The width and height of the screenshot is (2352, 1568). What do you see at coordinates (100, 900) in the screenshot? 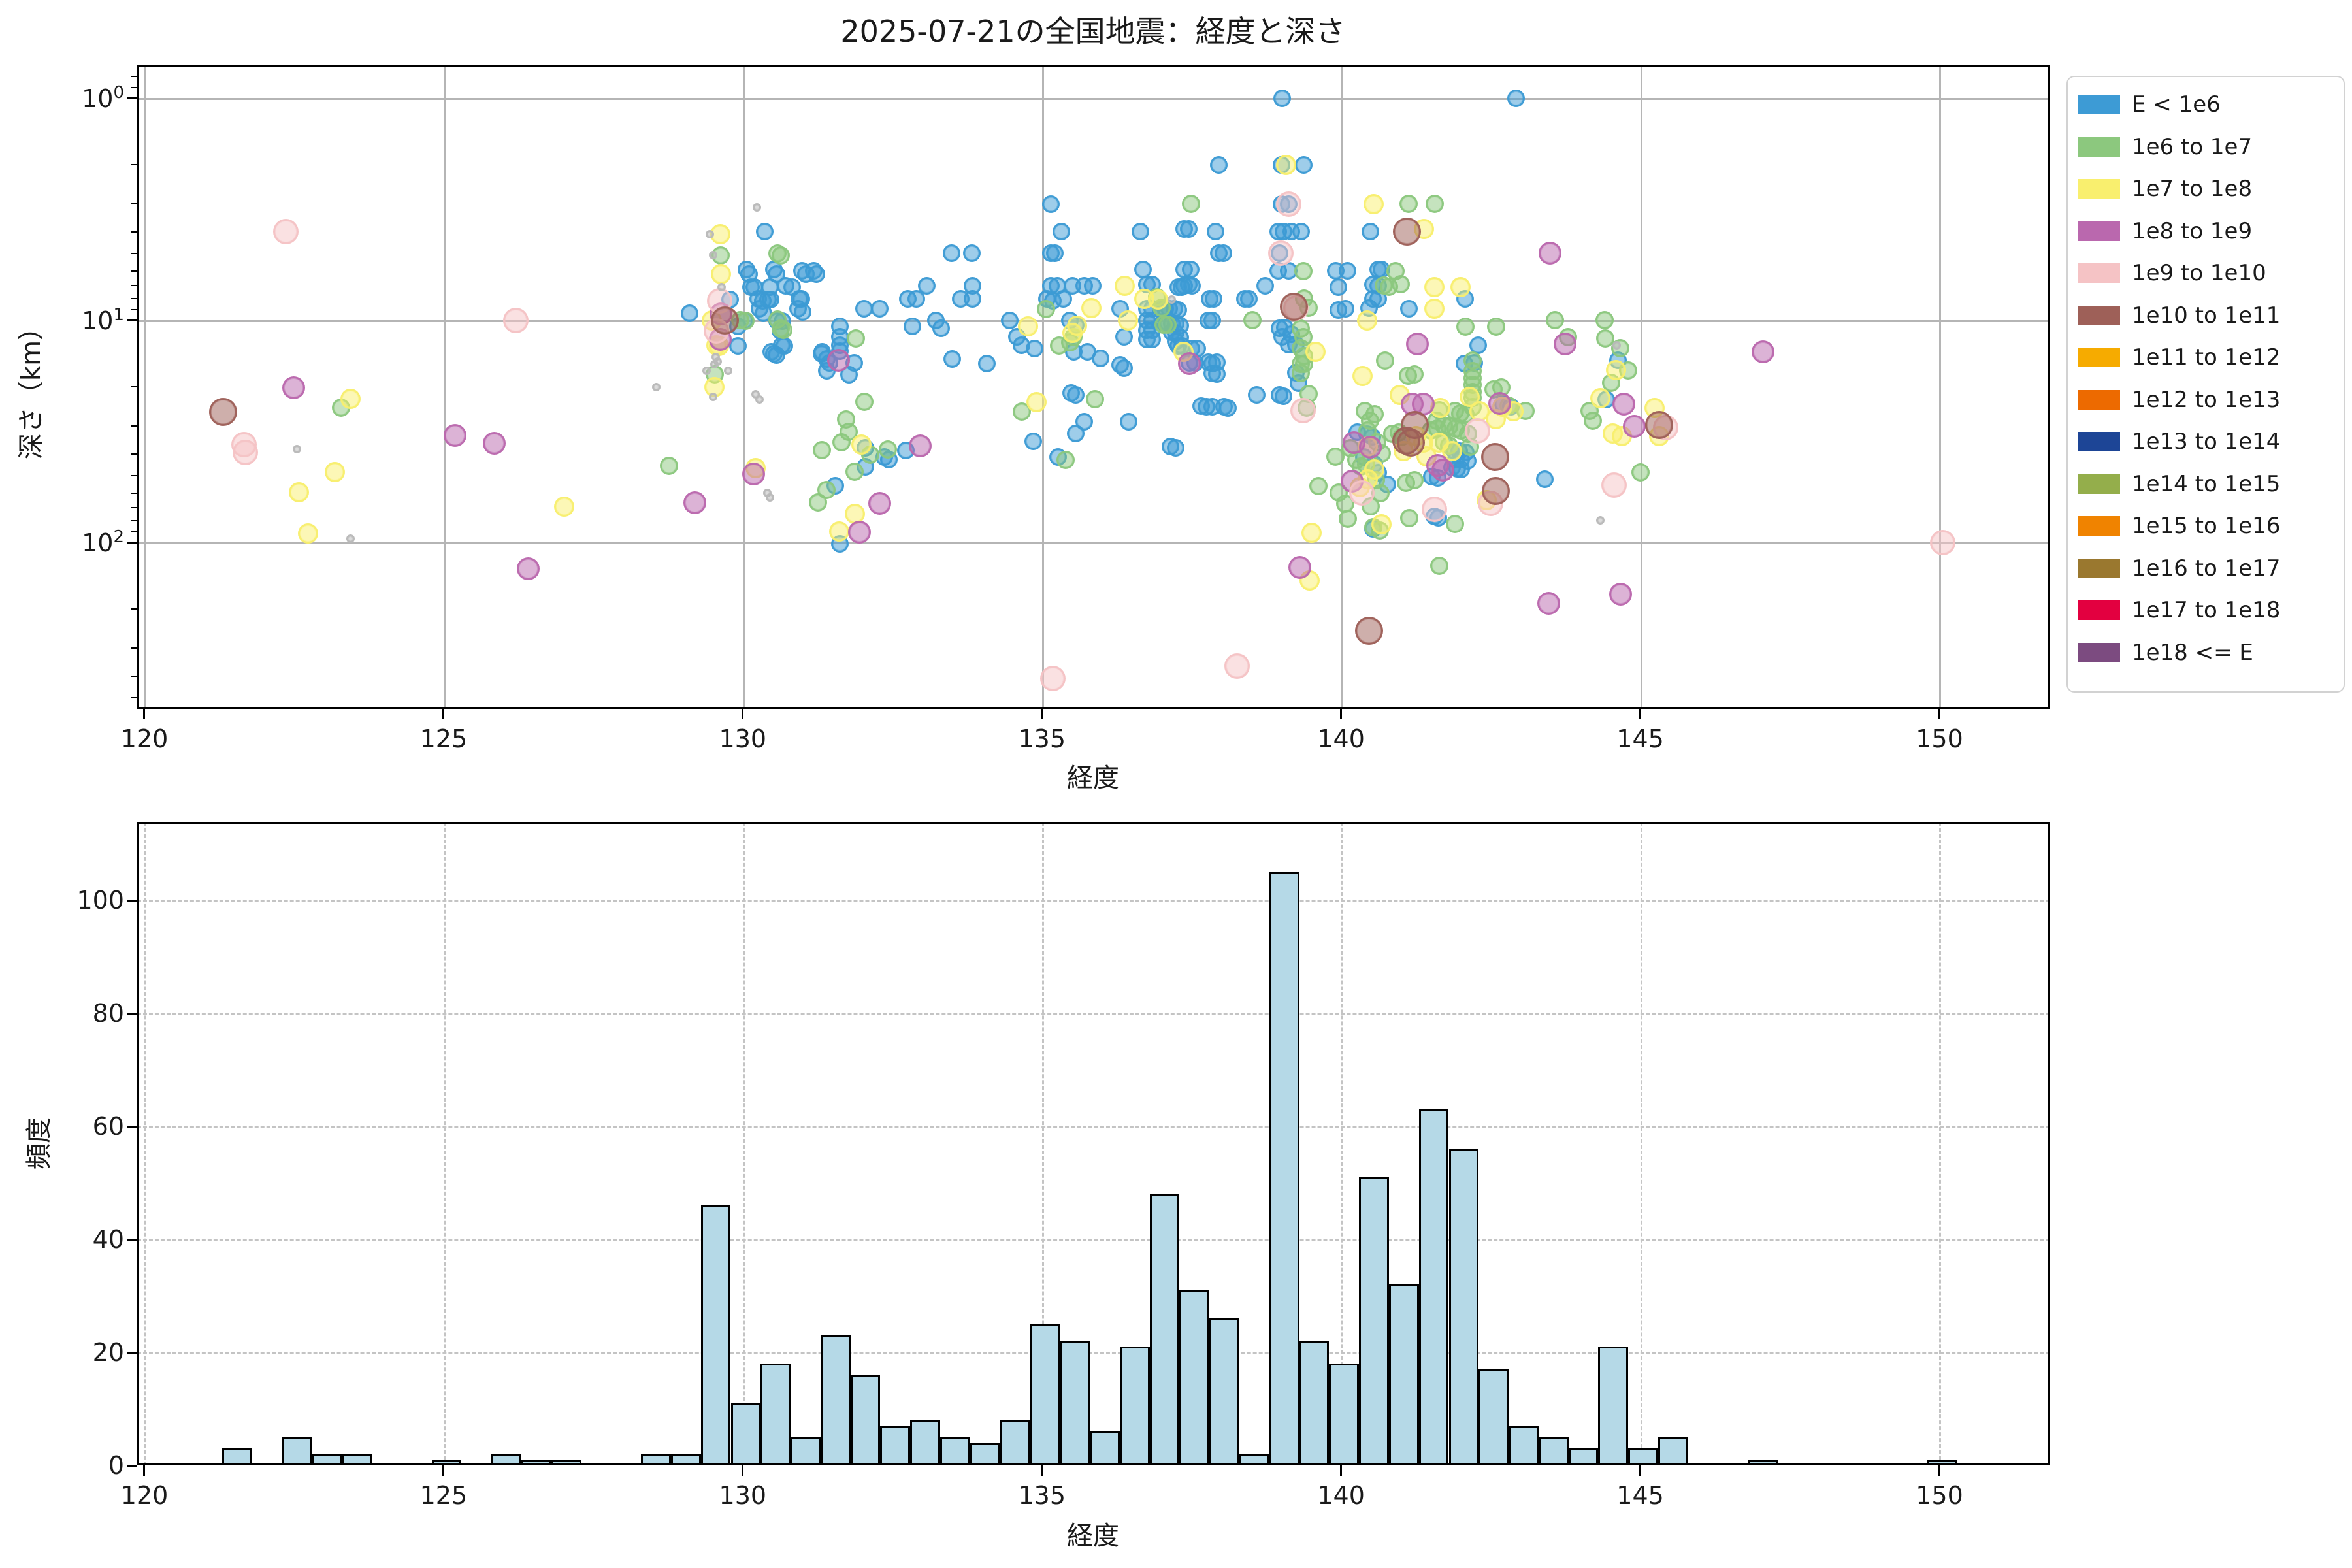
I see `hist-ytick-label: 100` at bounding box center [100, 900].